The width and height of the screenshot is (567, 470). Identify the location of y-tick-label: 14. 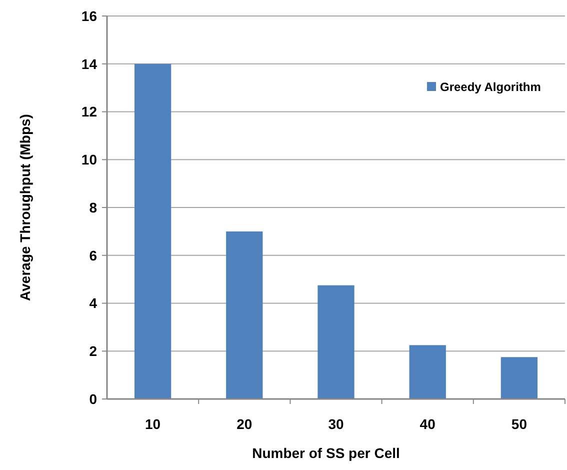
(89, 64).